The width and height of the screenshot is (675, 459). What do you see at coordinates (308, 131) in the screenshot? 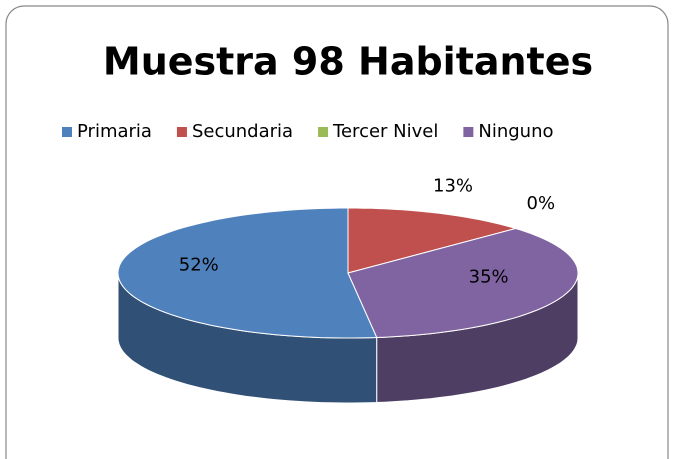
I see `legend: Primaria Secundaria Tercer Nivel Ninguno` at bounding box center [308, 131].